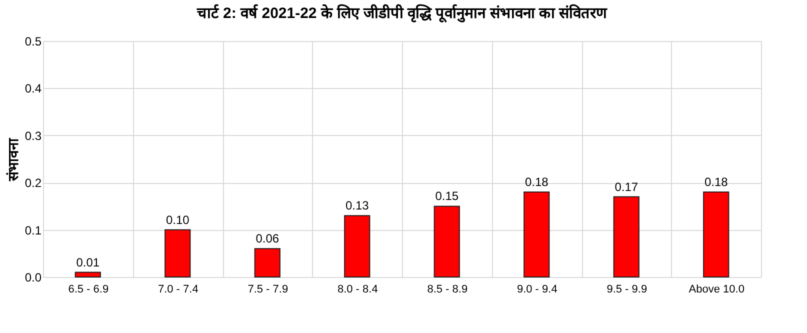  What do you see at coordinates (357, 290) in the screenshot?
I see `x-tick-label: 8.0 - 8.4` at bounding box center [357, 290].